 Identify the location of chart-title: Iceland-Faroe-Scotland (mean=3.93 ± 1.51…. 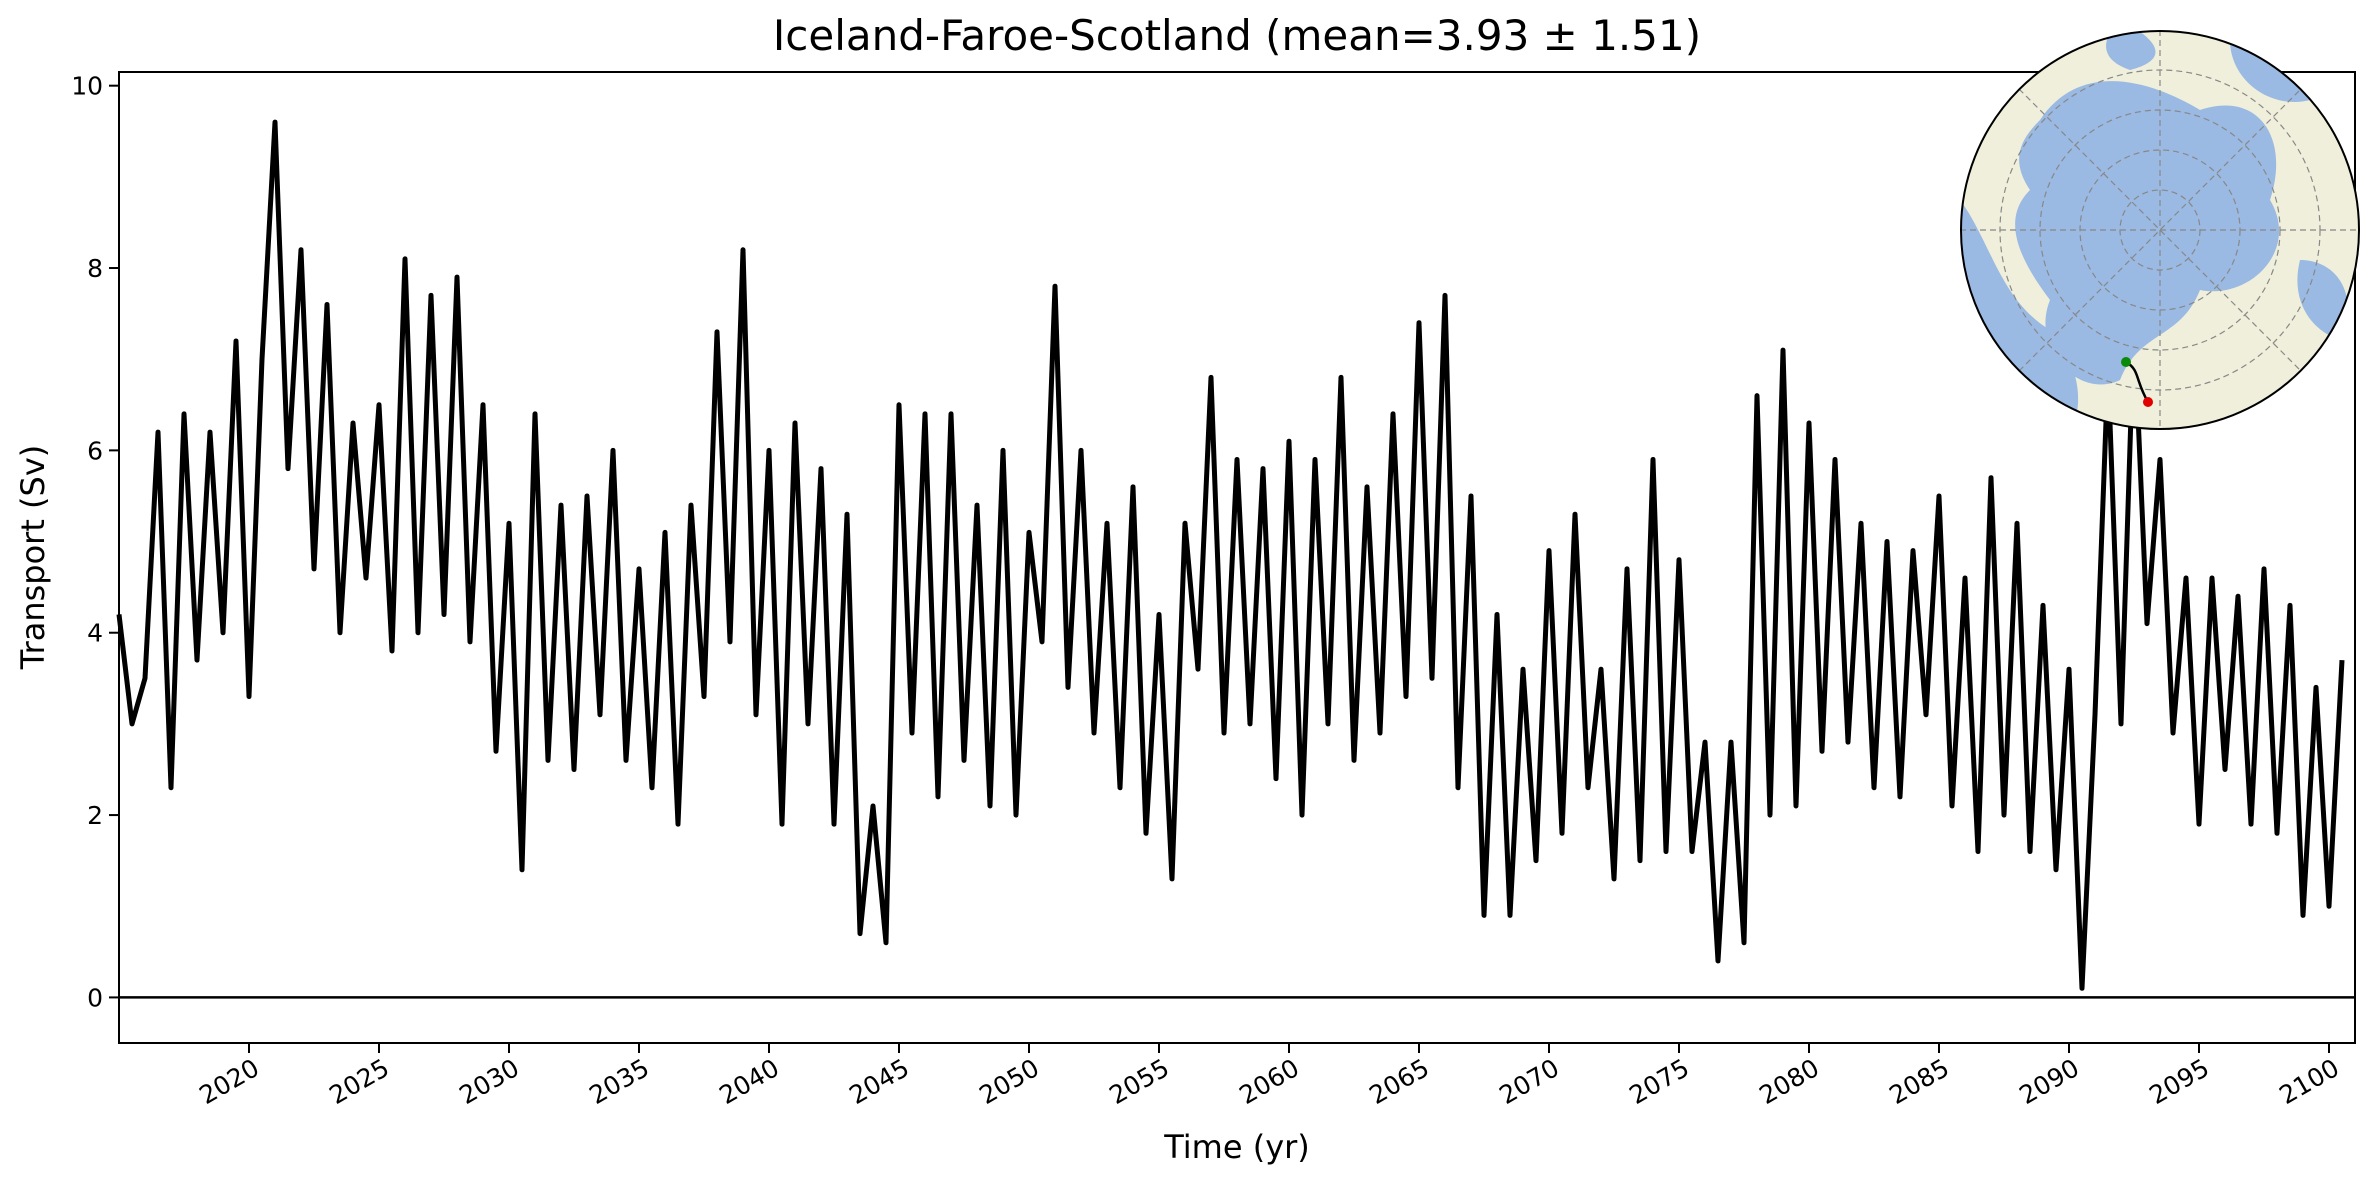
(1237, 35).